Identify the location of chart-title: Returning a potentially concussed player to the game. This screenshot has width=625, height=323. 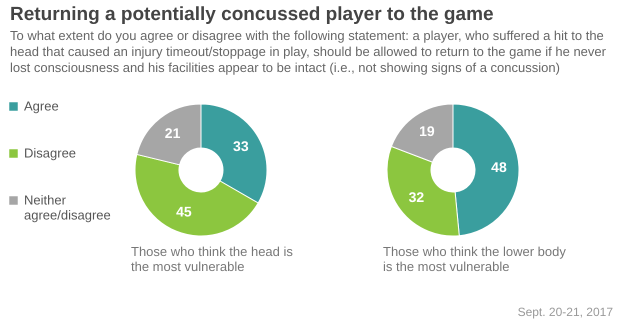
(252, 15).